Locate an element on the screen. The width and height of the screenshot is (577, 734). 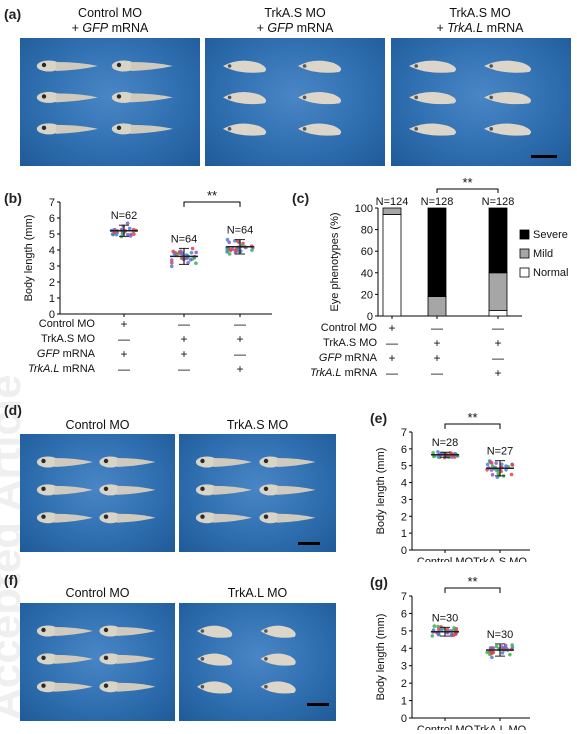
y-tick-label: 0 is located at coordinates (52, 315).